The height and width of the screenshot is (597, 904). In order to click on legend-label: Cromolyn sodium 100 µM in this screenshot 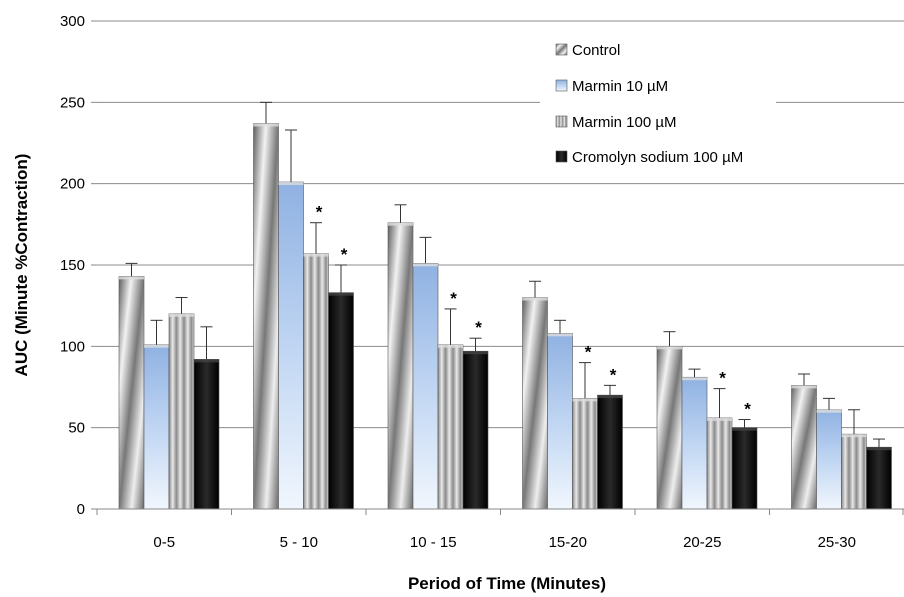, I will do `click(657, 157)`.